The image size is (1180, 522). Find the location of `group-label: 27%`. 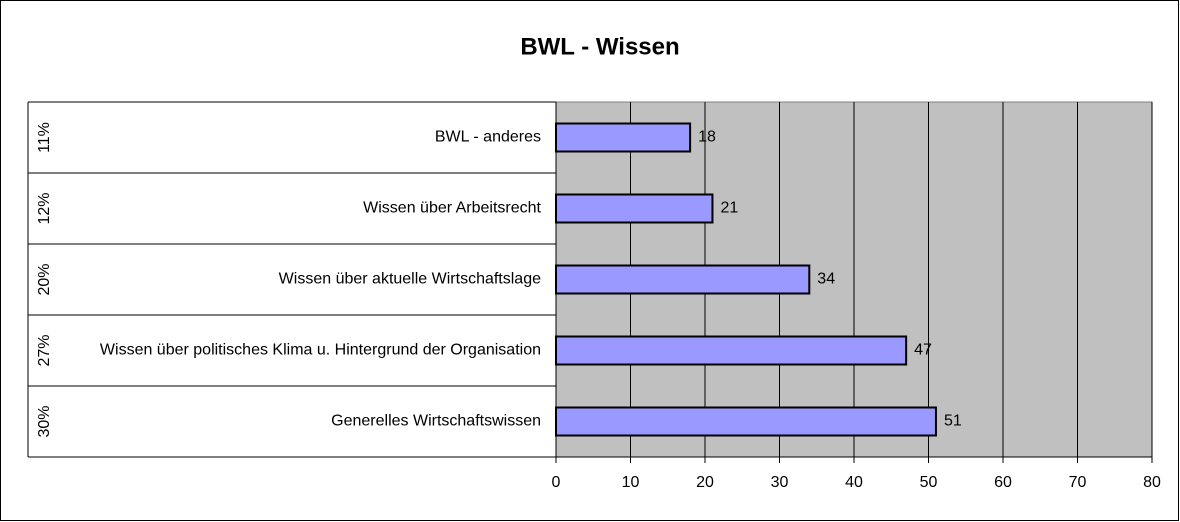

group-label: 27% is located at coordinates (44, 350).